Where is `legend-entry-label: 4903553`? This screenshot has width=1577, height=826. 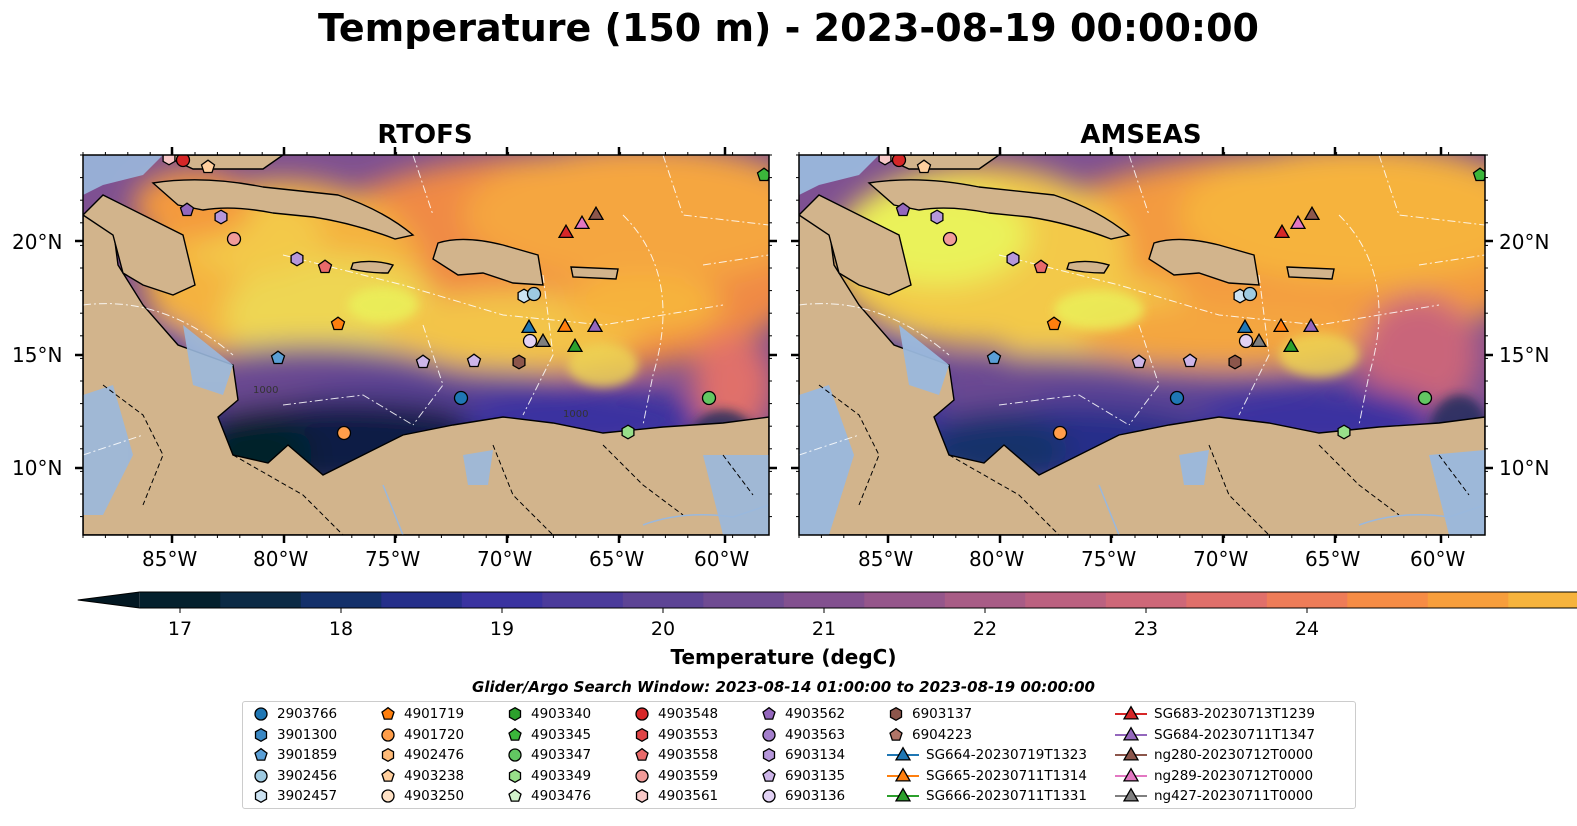 legend-entry-label: 4903553 is located at coordinates (688, 734).